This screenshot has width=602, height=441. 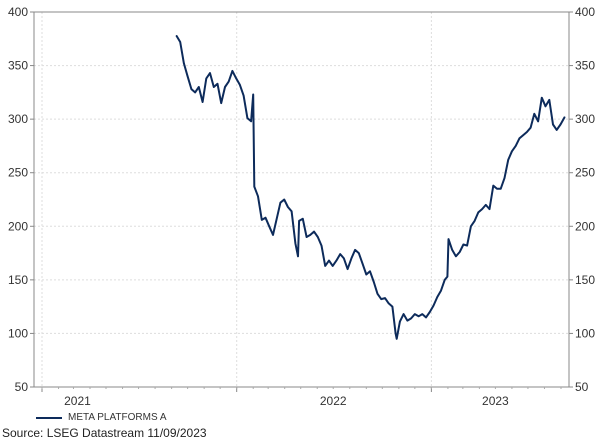 What do you see at coordinates (585, 226) in the screenshot?
I see `y-tick-label: 200` at bounding box center [585, 226].